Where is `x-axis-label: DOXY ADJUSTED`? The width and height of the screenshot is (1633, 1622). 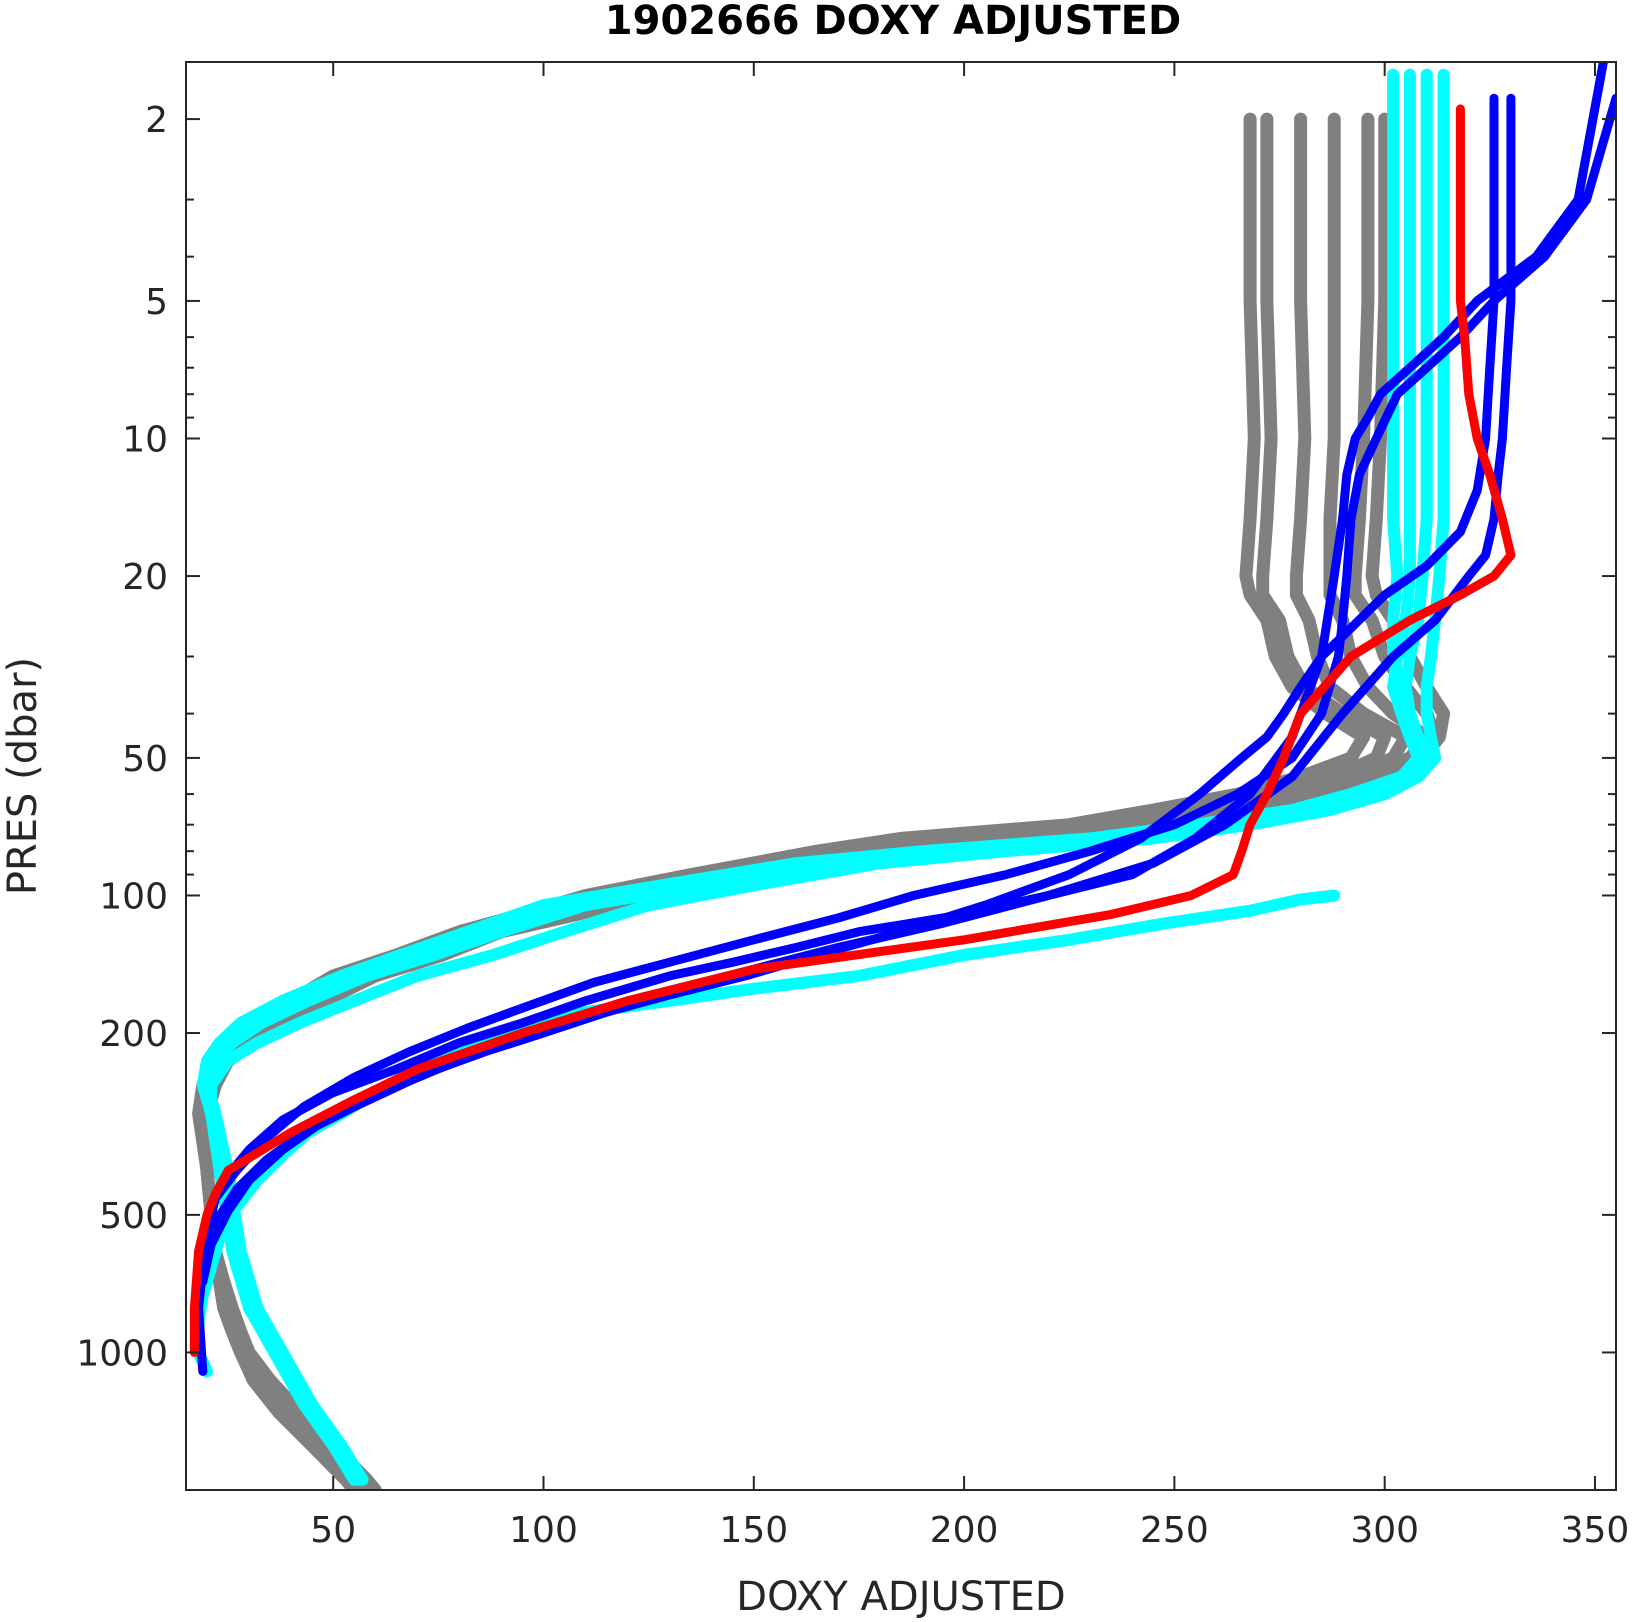
x-axis-label: DOXY ADJUSTED is located at coordinates (900, 1597).